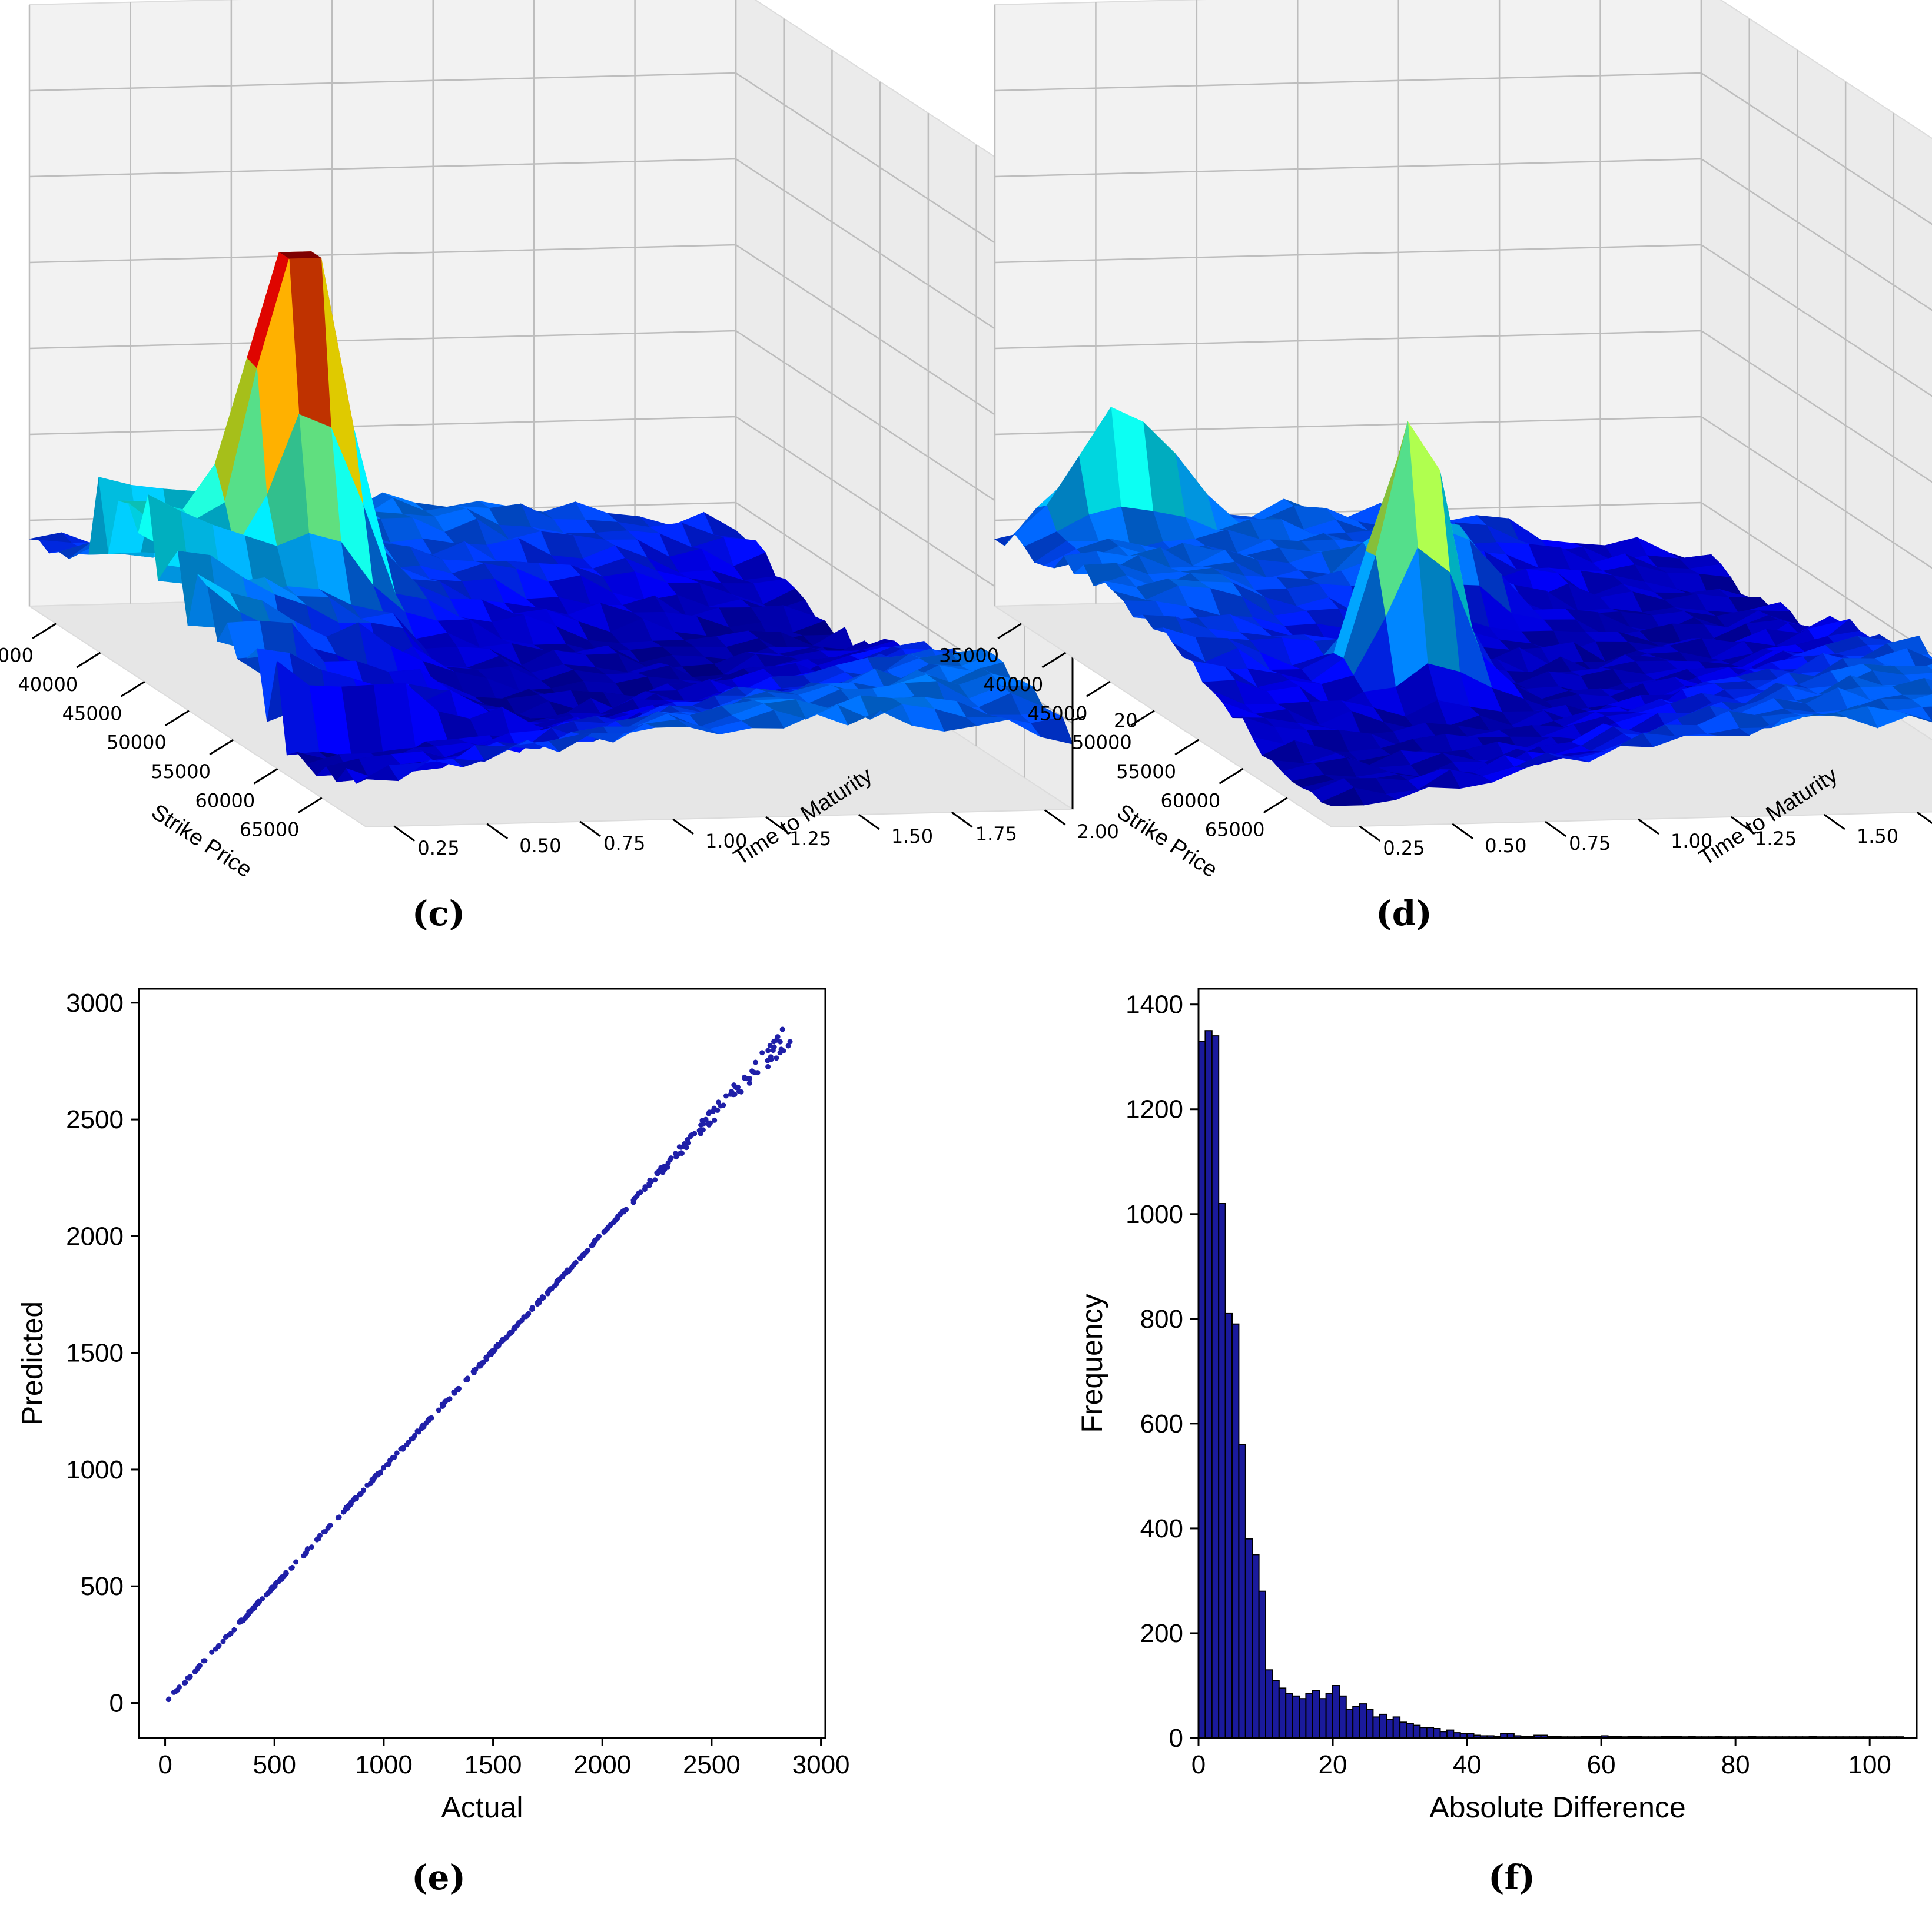 This screenshot has width=1932, height=1921. Describe the element at coordinates (1013, 684) in the screenshot. I see `x-tick-label: 40000` at that location.